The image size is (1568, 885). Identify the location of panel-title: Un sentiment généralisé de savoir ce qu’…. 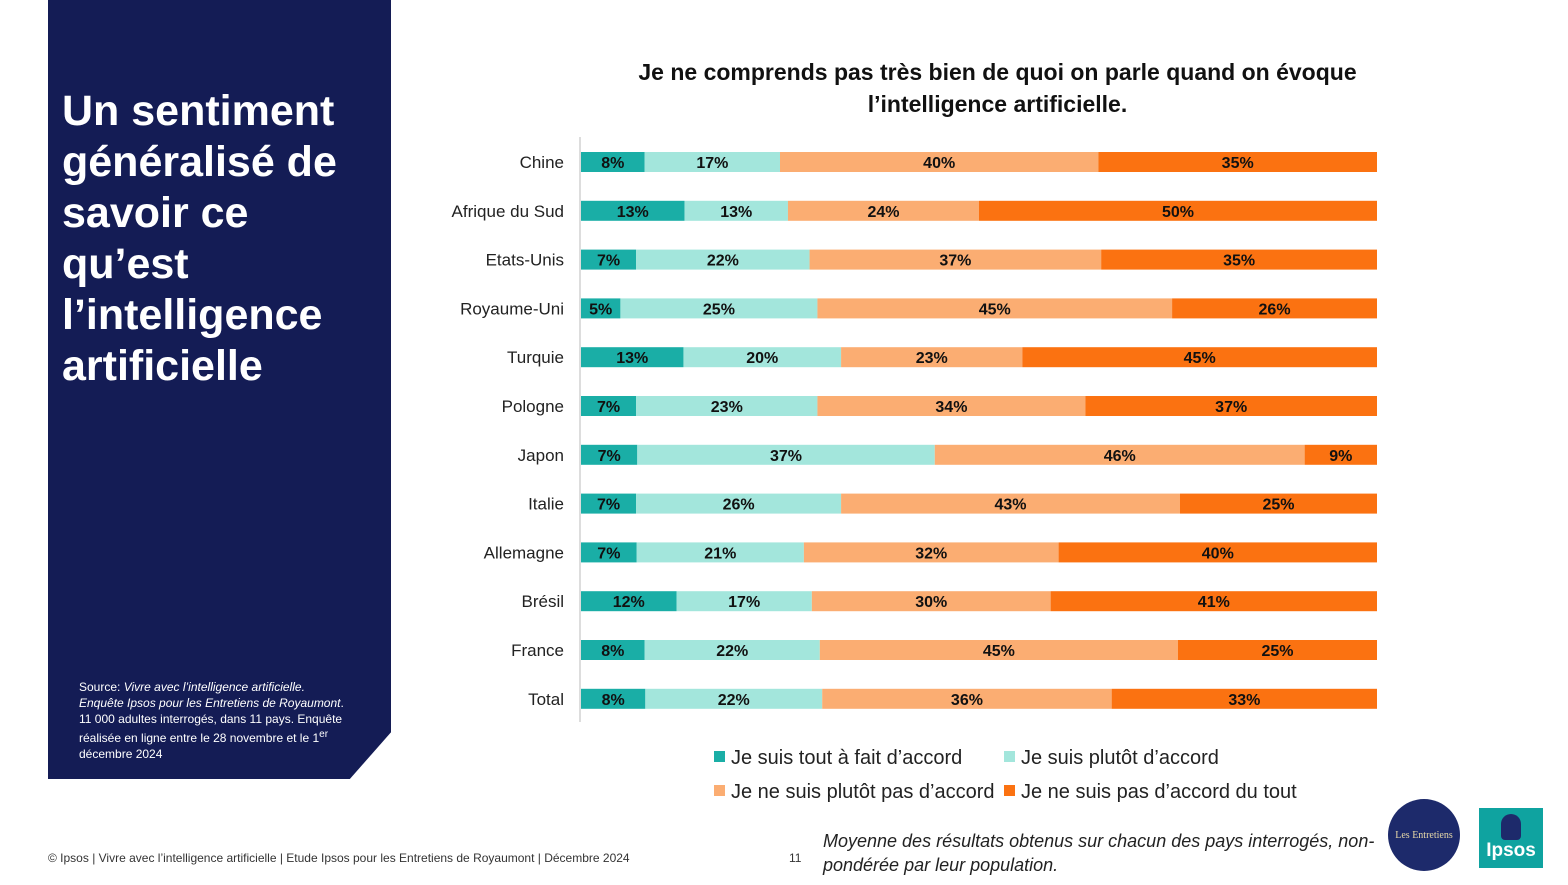
(199, 238).